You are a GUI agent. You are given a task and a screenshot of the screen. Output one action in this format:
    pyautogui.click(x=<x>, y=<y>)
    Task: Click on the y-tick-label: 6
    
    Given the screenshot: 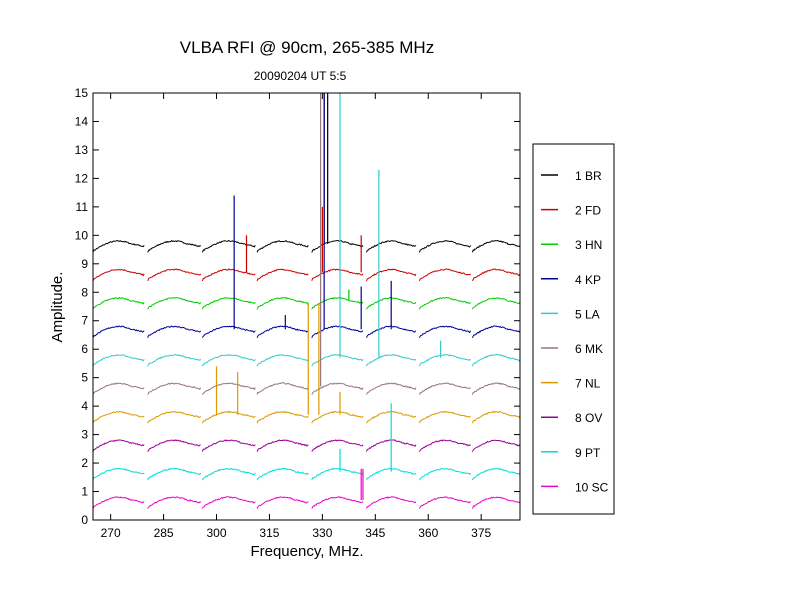 What is the action you would take?
    pyautogui.click(x=84, y=349)
    